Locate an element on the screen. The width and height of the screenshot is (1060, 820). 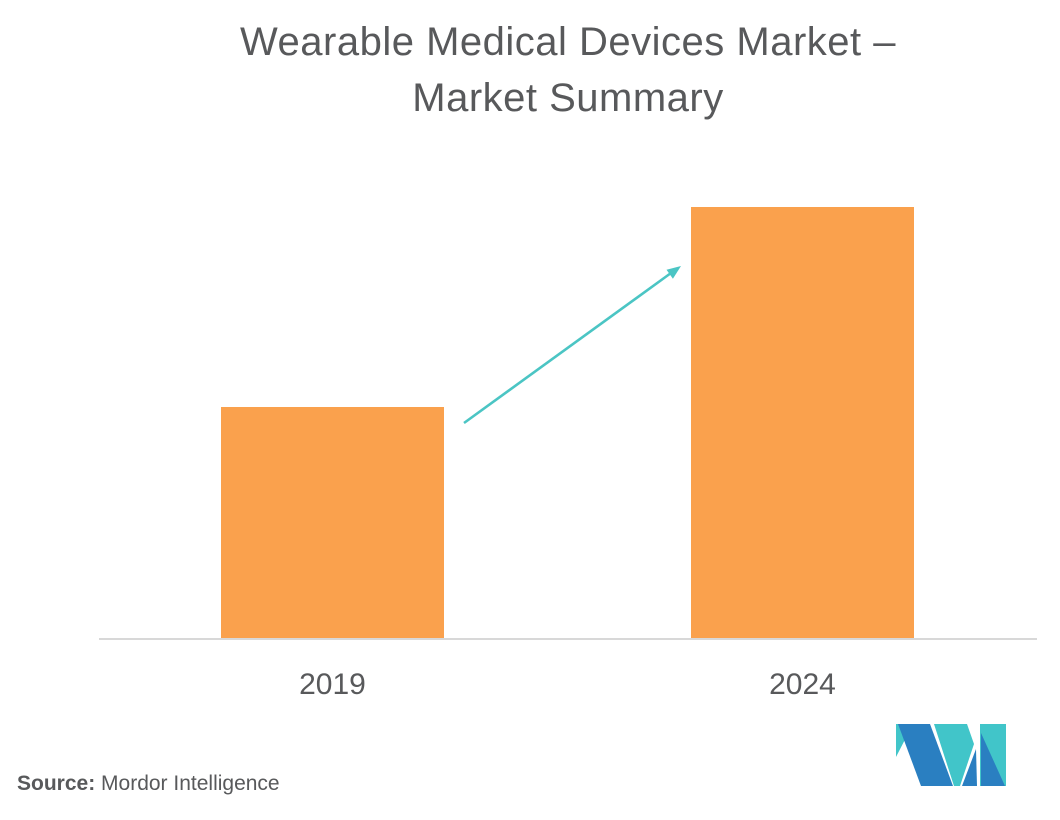
source-line: Source: Mordor Intelligence is located at coordinates (148, 784).